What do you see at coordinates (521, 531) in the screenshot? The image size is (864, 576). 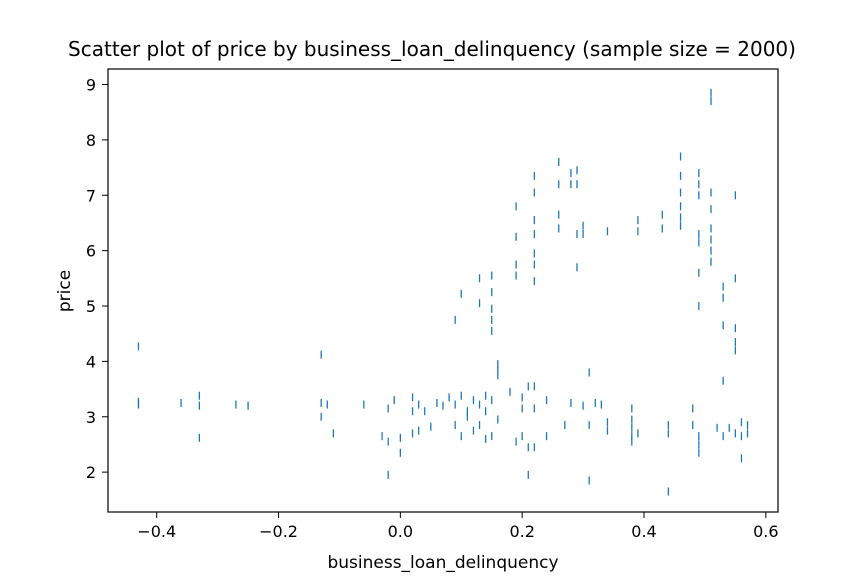 I see `x-tick-label: 0.2` at bounding box center [521, 531].